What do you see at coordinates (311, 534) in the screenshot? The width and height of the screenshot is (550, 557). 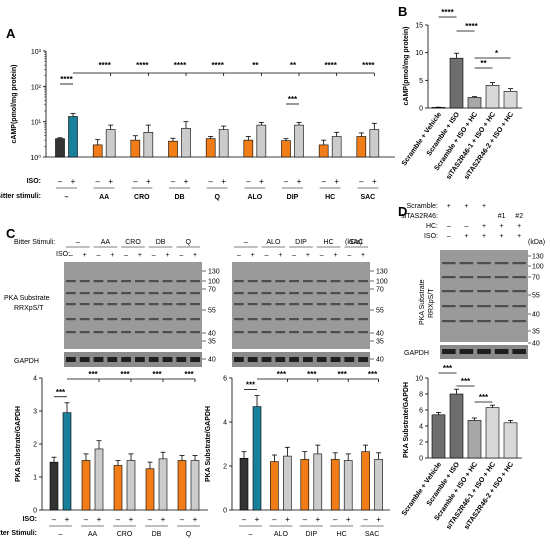 I see `c-right-chart-group-label: DIP` at bounding box center [311, 534].